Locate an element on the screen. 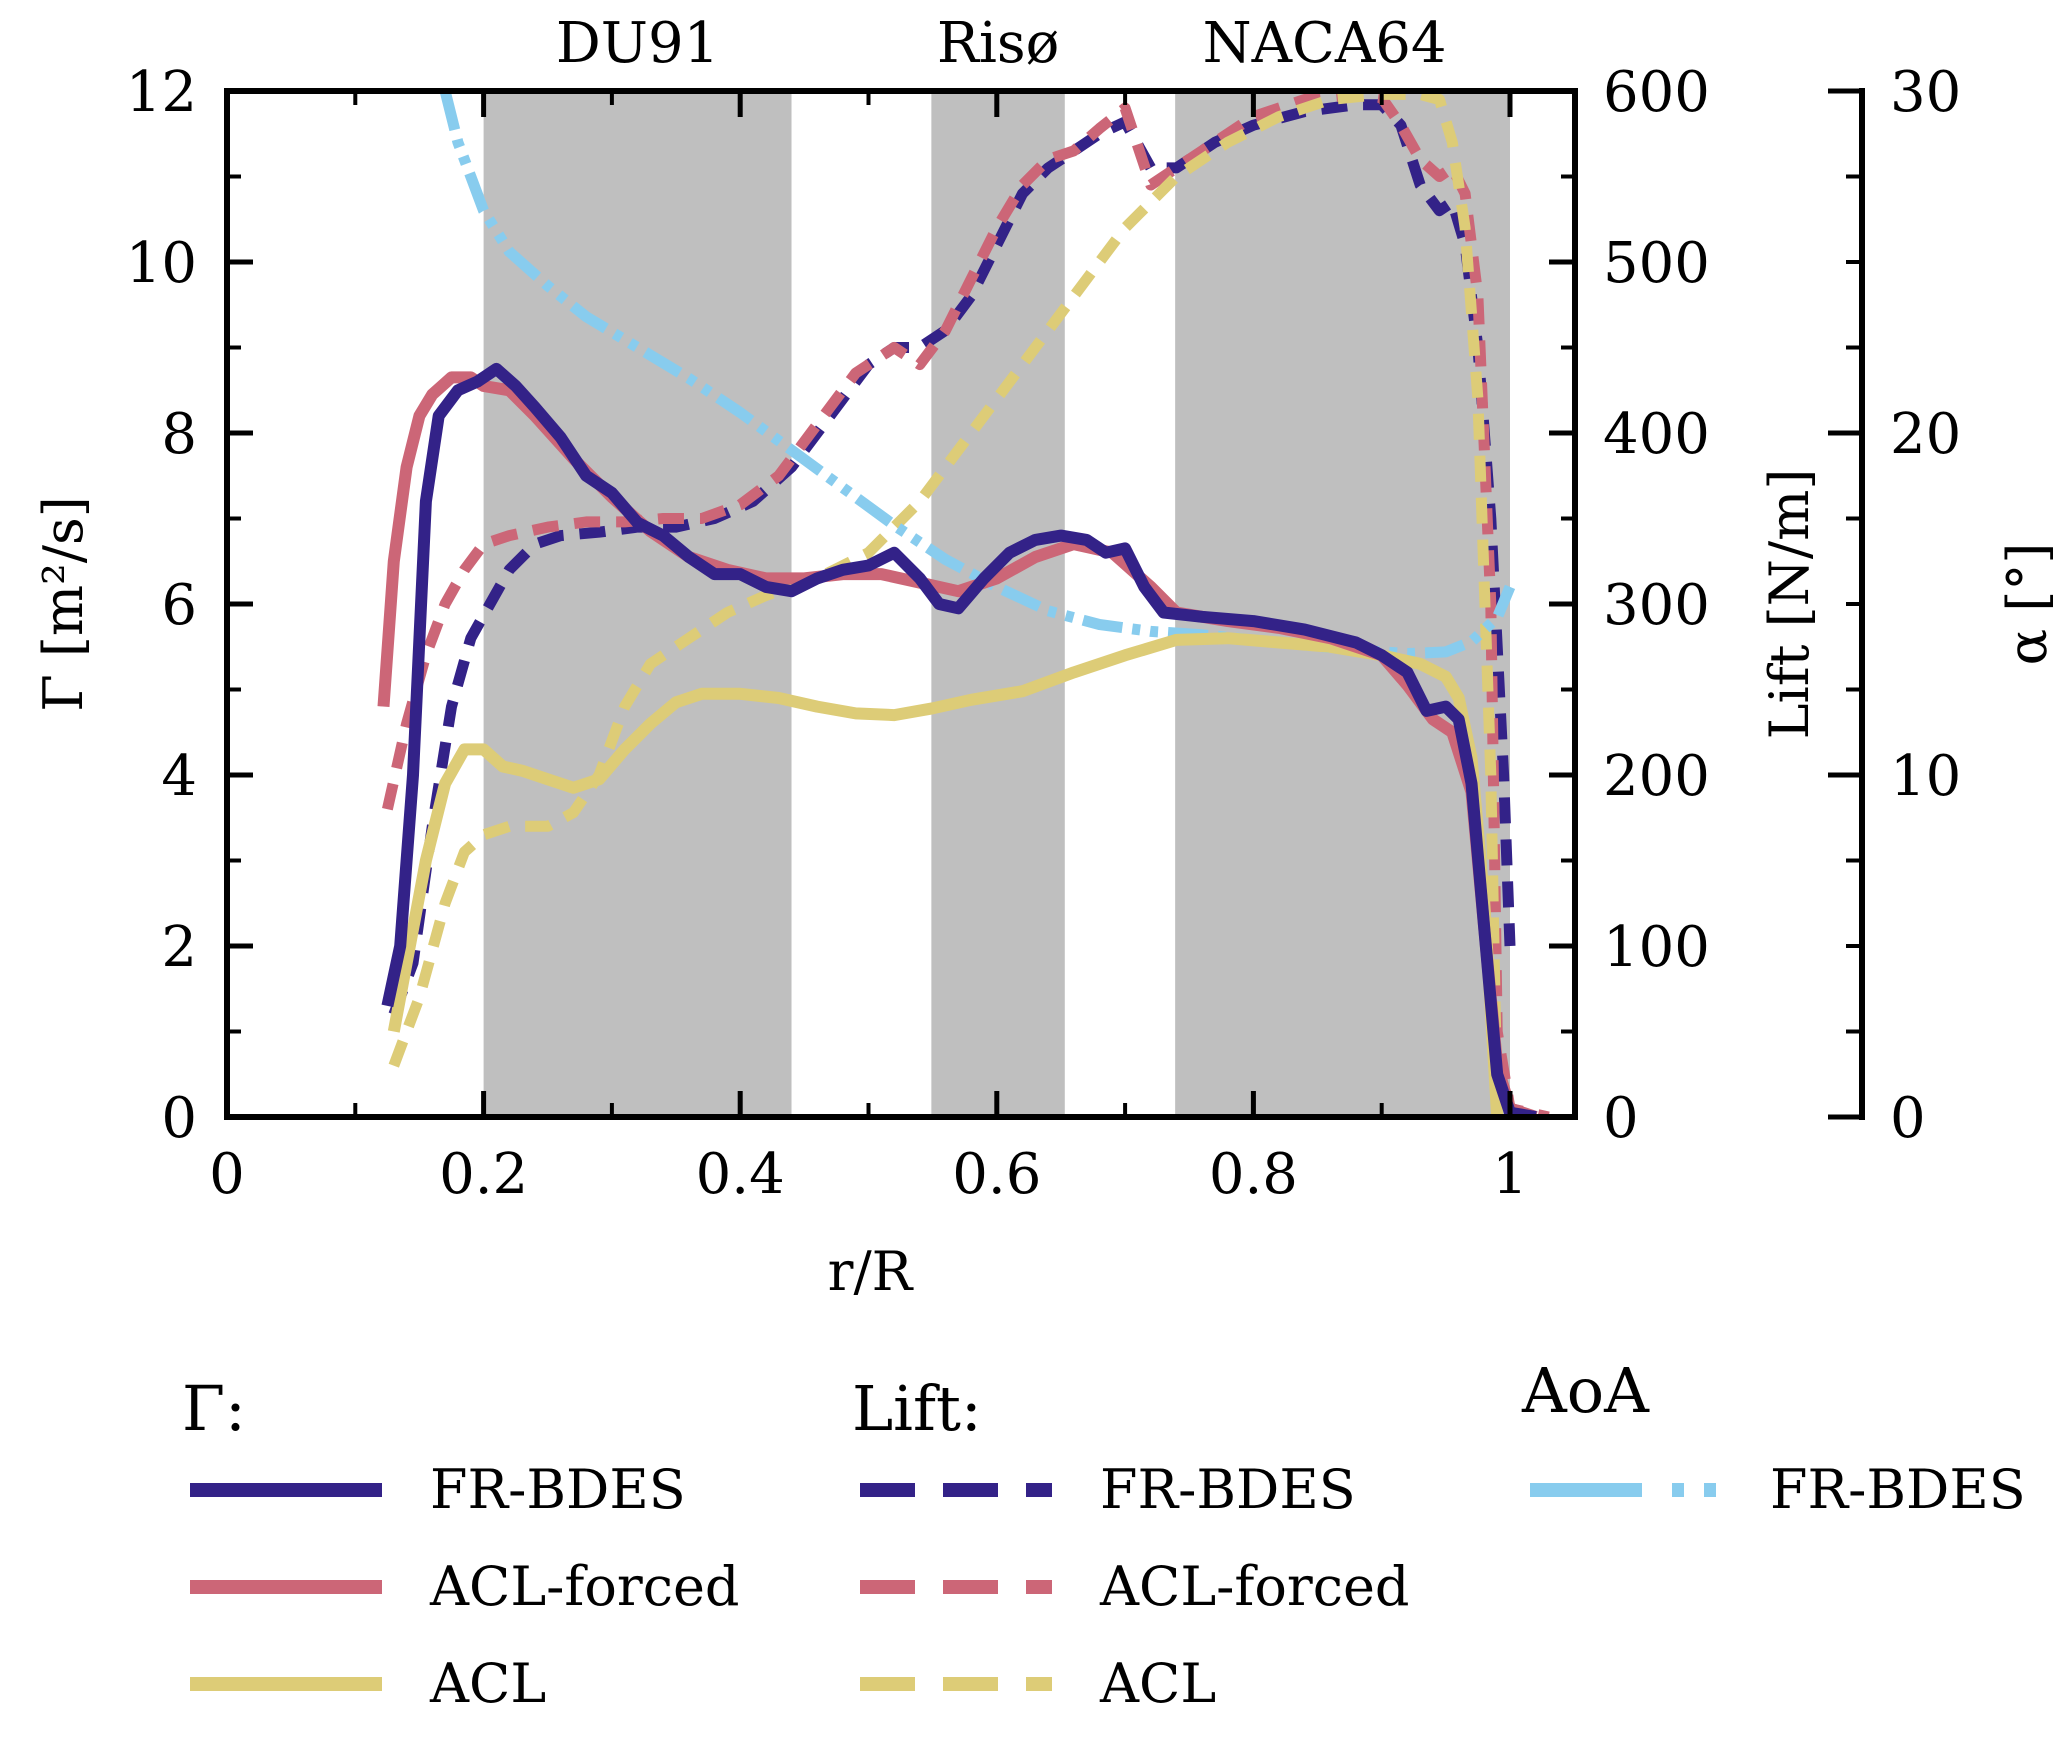 This screenshot has width=2067, height=1738. x-tick-label: 1 is located at coordinates (1510, 1174).